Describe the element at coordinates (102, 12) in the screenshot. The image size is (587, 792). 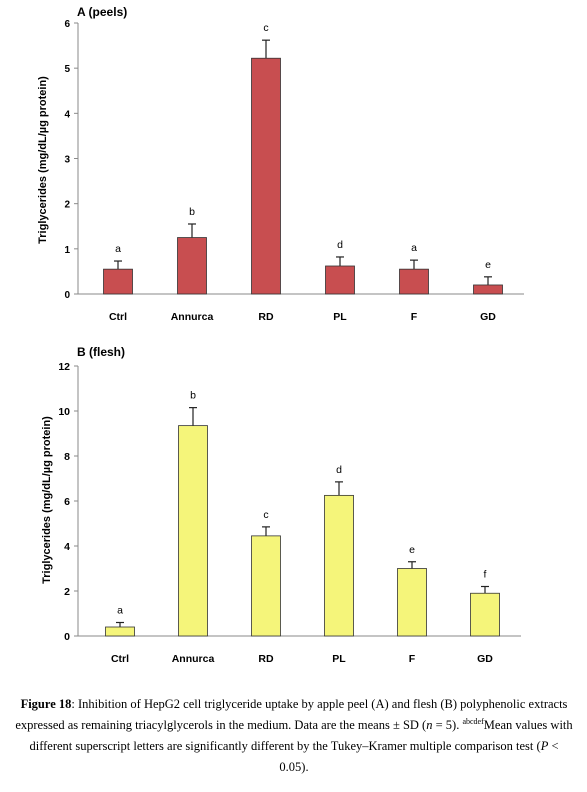
I see `chart-title: A (peels)` at that location.